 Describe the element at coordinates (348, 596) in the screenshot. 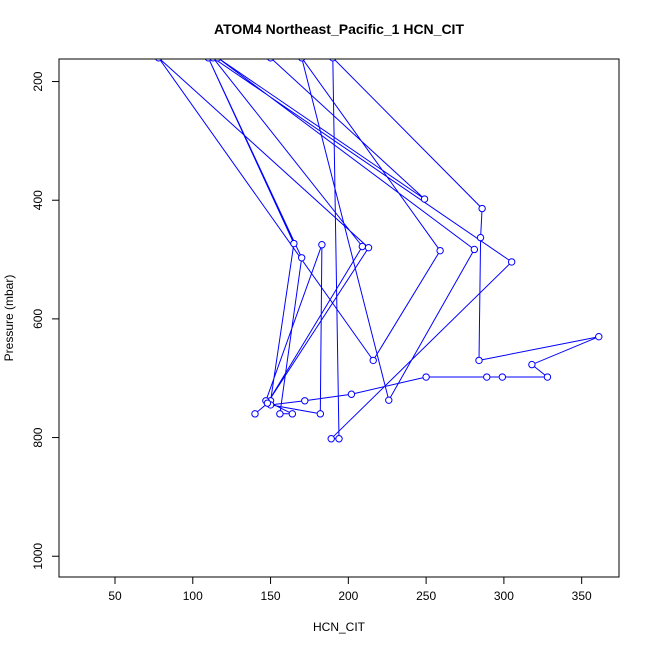

I see `x-tick-label: 200` at that location.